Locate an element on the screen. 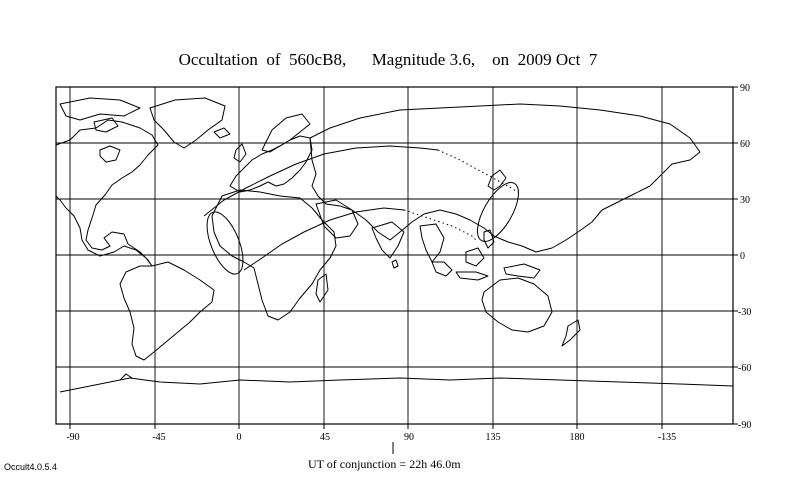 Image resolution: width=808 pixels, height=484 pixels. lon-tick-label: 90 is located at coordinates (409, 437).